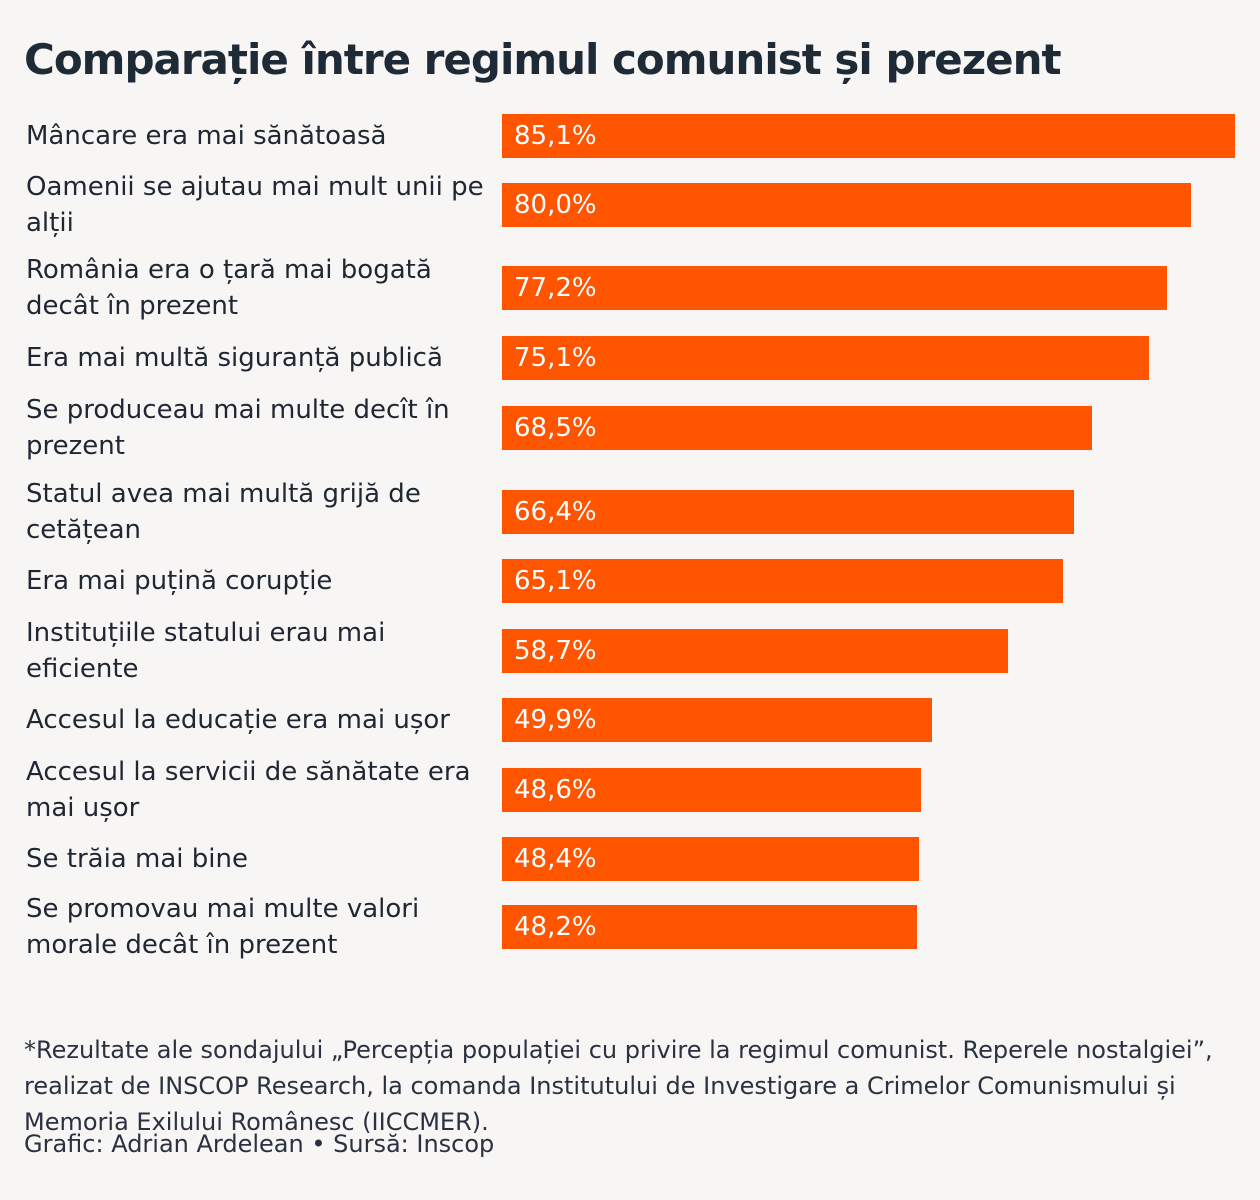 The image size is (1260, 1200). Describe the element at coordinates (234, 358) in the screenshot. I see `category-label: Era mai multă siguranță publică` at that location.